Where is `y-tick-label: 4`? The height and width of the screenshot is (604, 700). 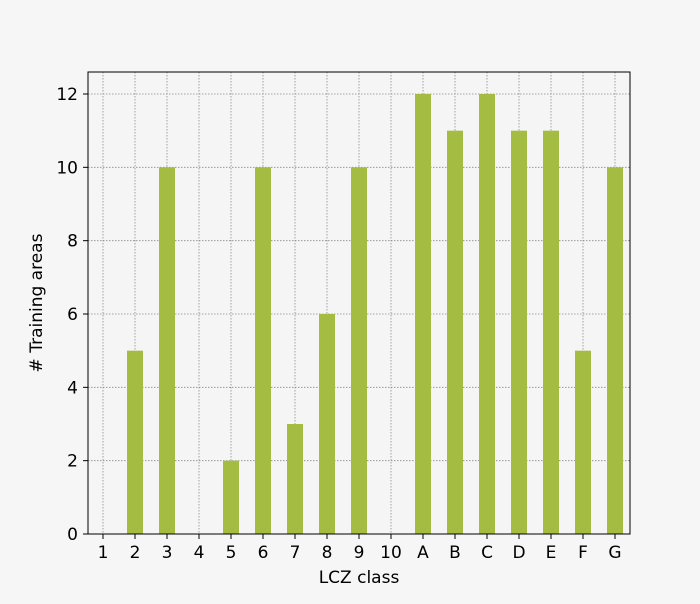 y-tick-label: 4 is located at coordinates (72, 388).